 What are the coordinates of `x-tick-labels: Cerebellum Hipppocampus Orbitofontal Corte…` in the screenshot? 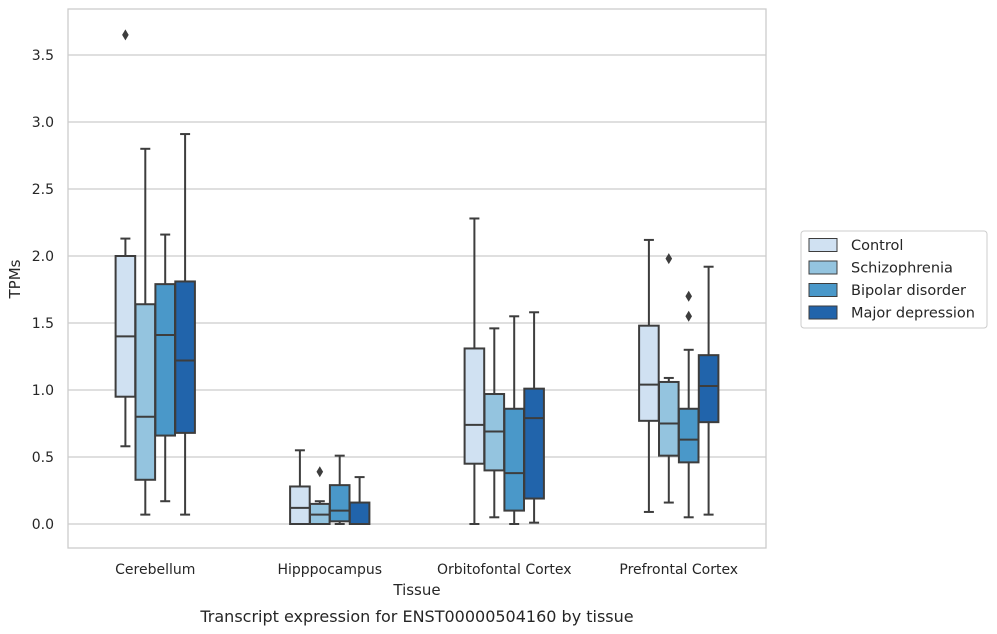 It's located at (426, 570).